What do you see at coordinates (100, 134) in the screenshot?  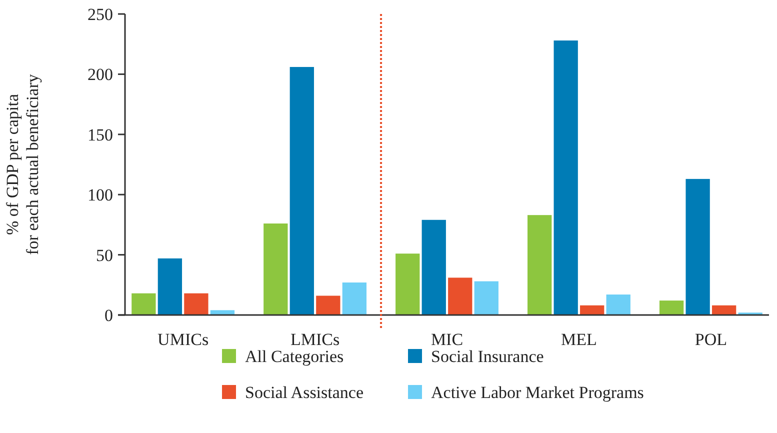 I see `y-tick-label: 150` at bounding box center [100, 134].